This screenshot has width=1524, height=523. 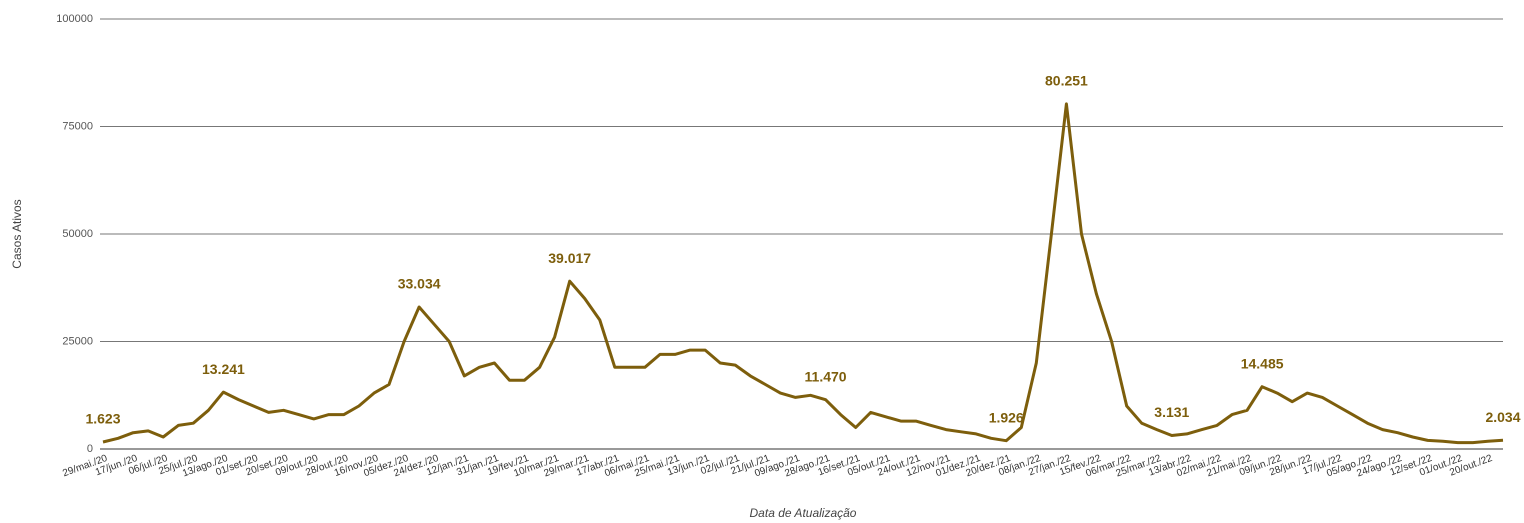 What do you see at coordinates (1171, 412) in the screenshot?
I see `data-label: 3.131` at bounding box center [1171, 412].